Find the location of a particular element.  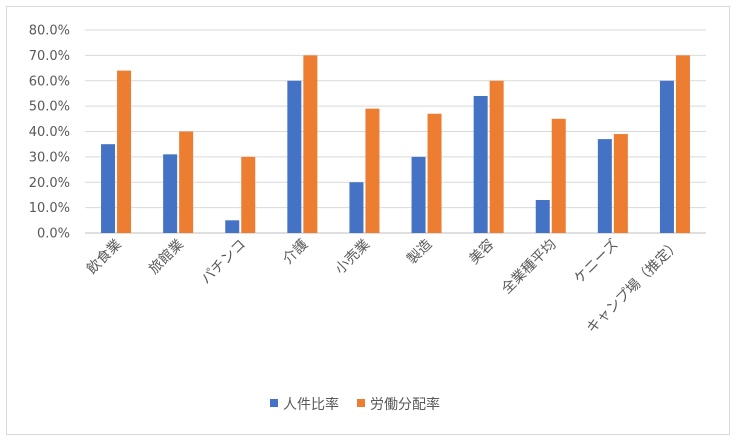

legend-label: 人件比率 is located at coordinates (311, 404).